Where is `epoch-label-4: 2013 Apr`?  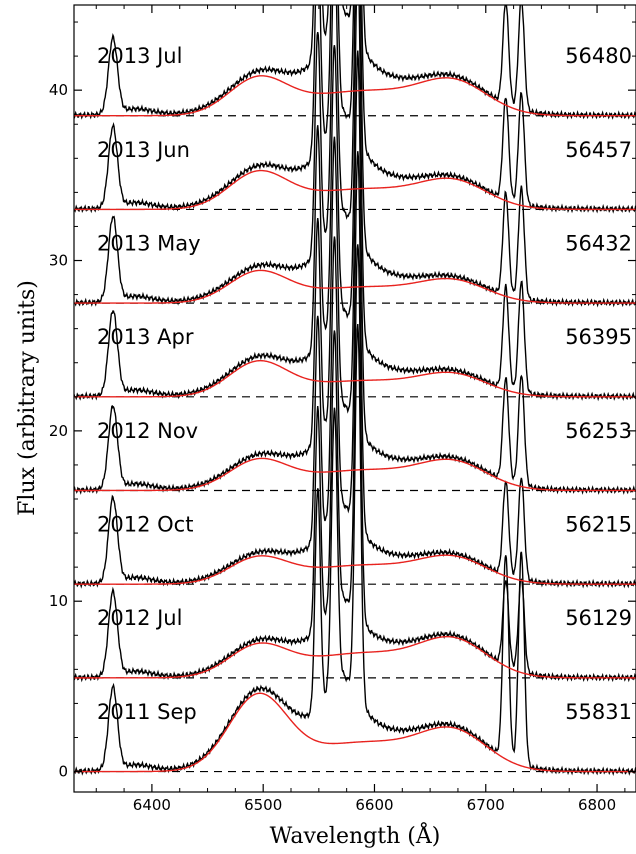 epoch-label-4: 2013 Apr is located at coordinates (145, 337).